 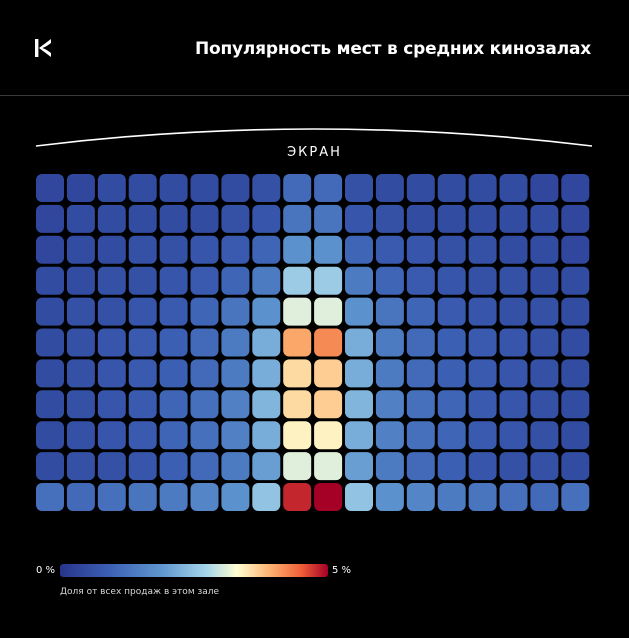 I want to click on seat-cell-r9-c12, so click(x=389, y=435).